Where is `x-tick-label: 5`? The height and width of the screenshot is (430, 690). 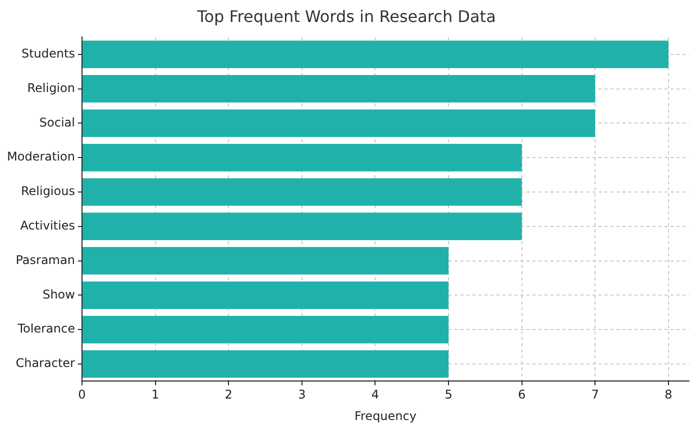 x-tick-label: 5 is located at coordinates (448, 395).